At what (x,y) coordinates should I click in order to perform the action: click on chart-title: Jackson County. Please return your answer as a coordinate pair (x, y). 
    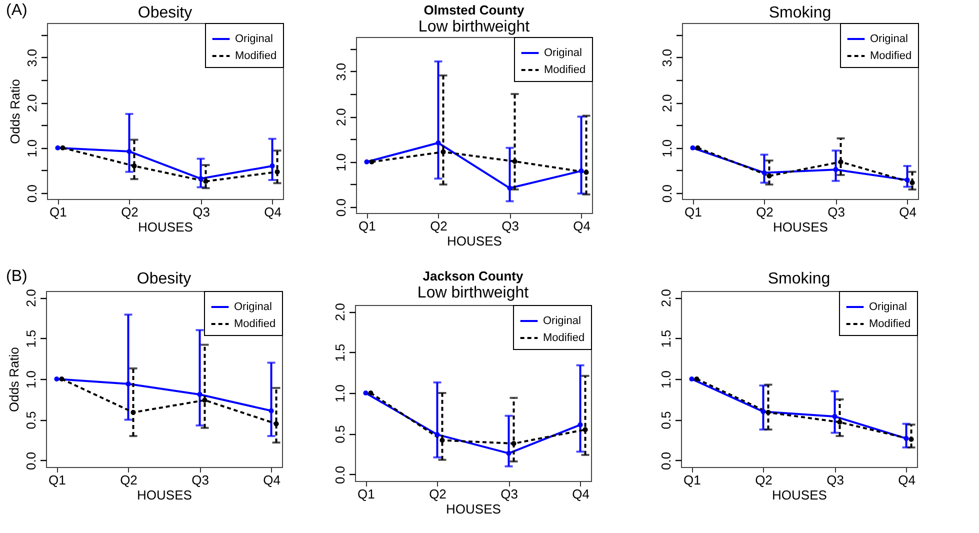
    Looking at the image, I should click on (473, 276).